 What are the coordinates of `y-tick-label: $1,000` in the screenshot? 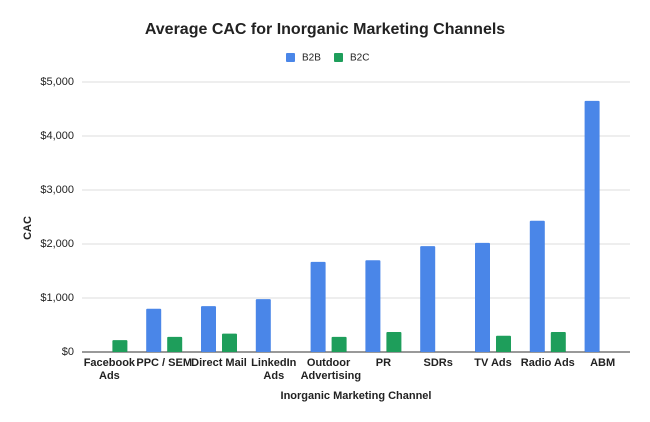 It's located at (57, 298).